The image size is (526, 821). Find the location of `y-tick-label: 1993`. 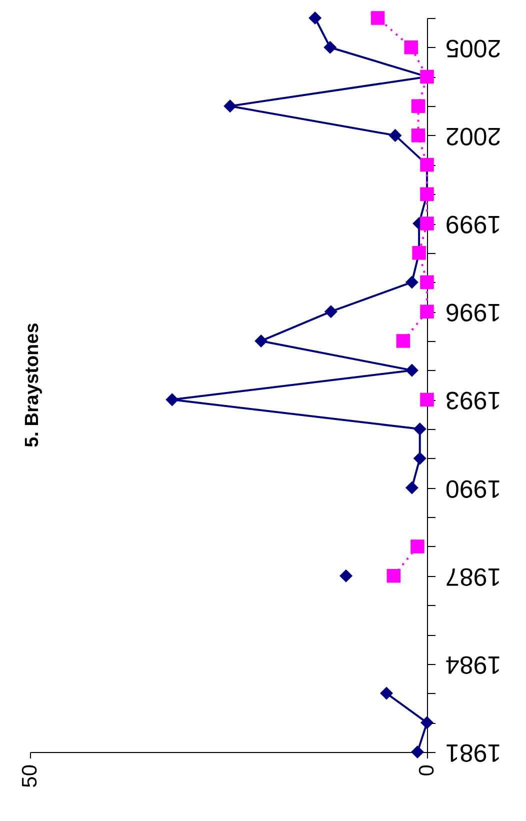

y-tick-label: 1993 is located at coordinates (474, 400).